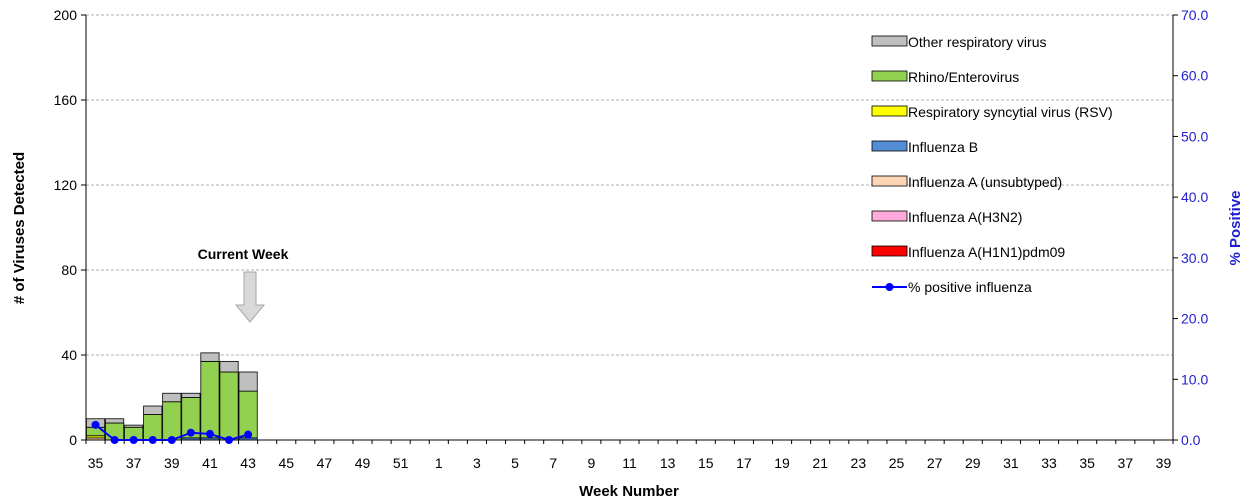 The height and width of the screenshot is (502, 1249). What do you see at coordinates (553, 463) in the screenshot?
I see `x-tick-label: 7` at bounding box center [553, 463].